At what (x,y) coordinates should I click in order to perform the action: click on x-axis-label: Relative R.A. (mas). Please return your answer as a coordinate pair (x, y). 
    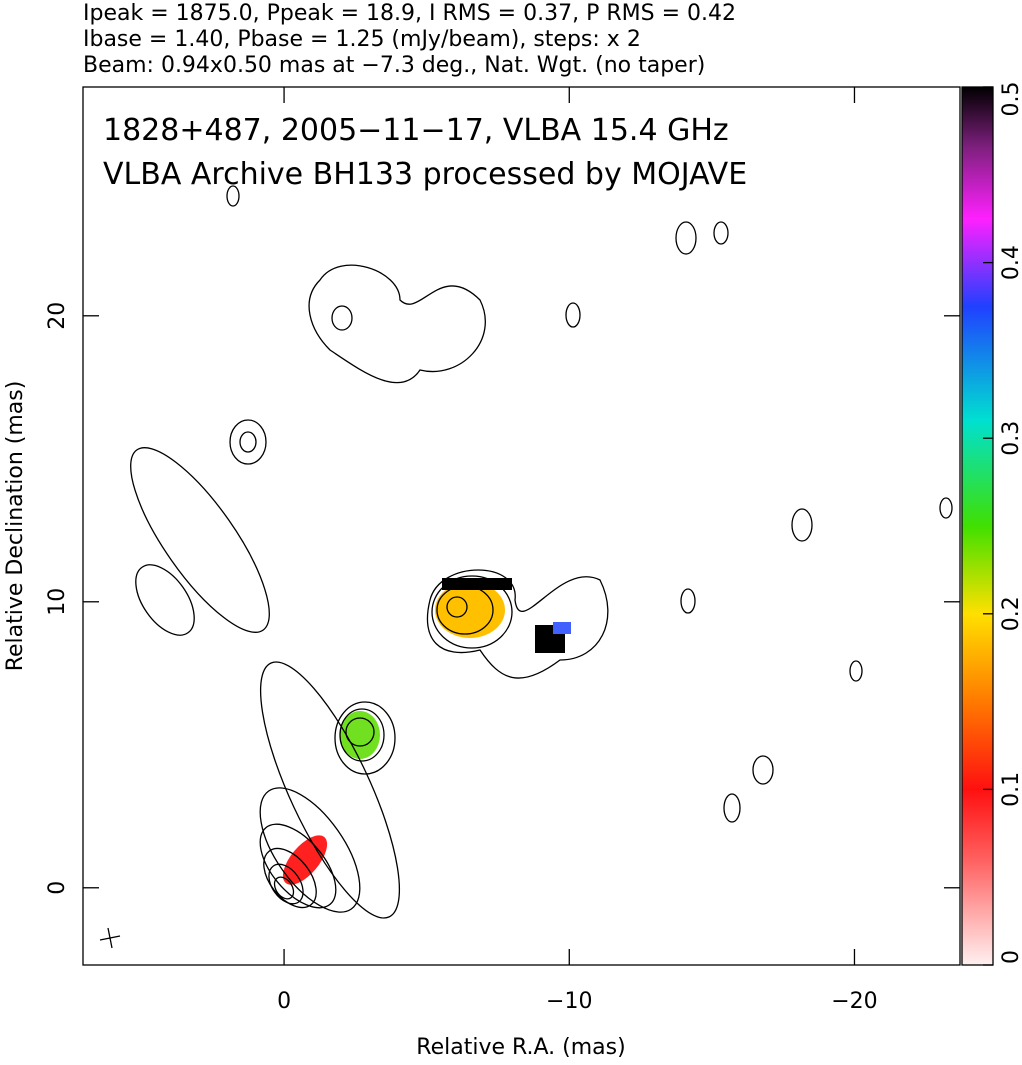
    Looking at the image, I should click on (520, 1047).